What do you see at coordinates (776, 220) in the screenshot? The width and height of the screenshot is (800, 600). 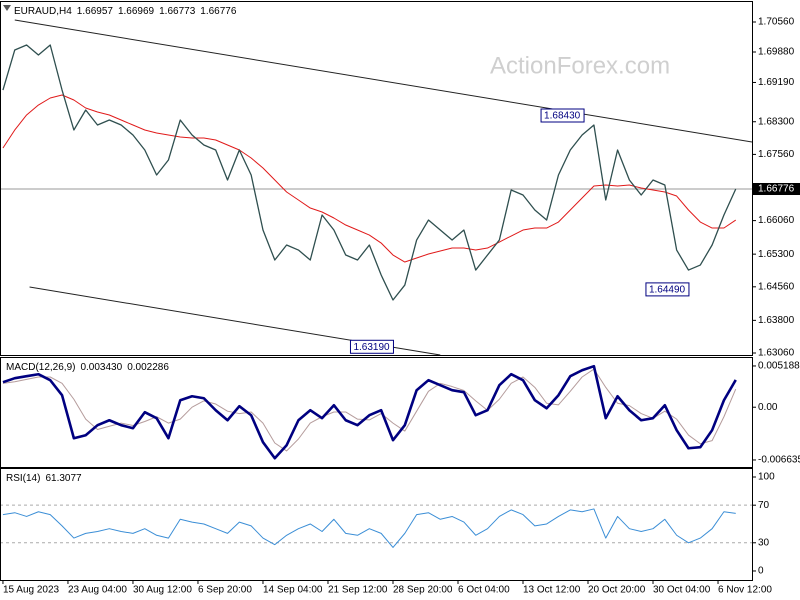 I see `y-tick-label: 1.66060` at bounding box center [776, 220].